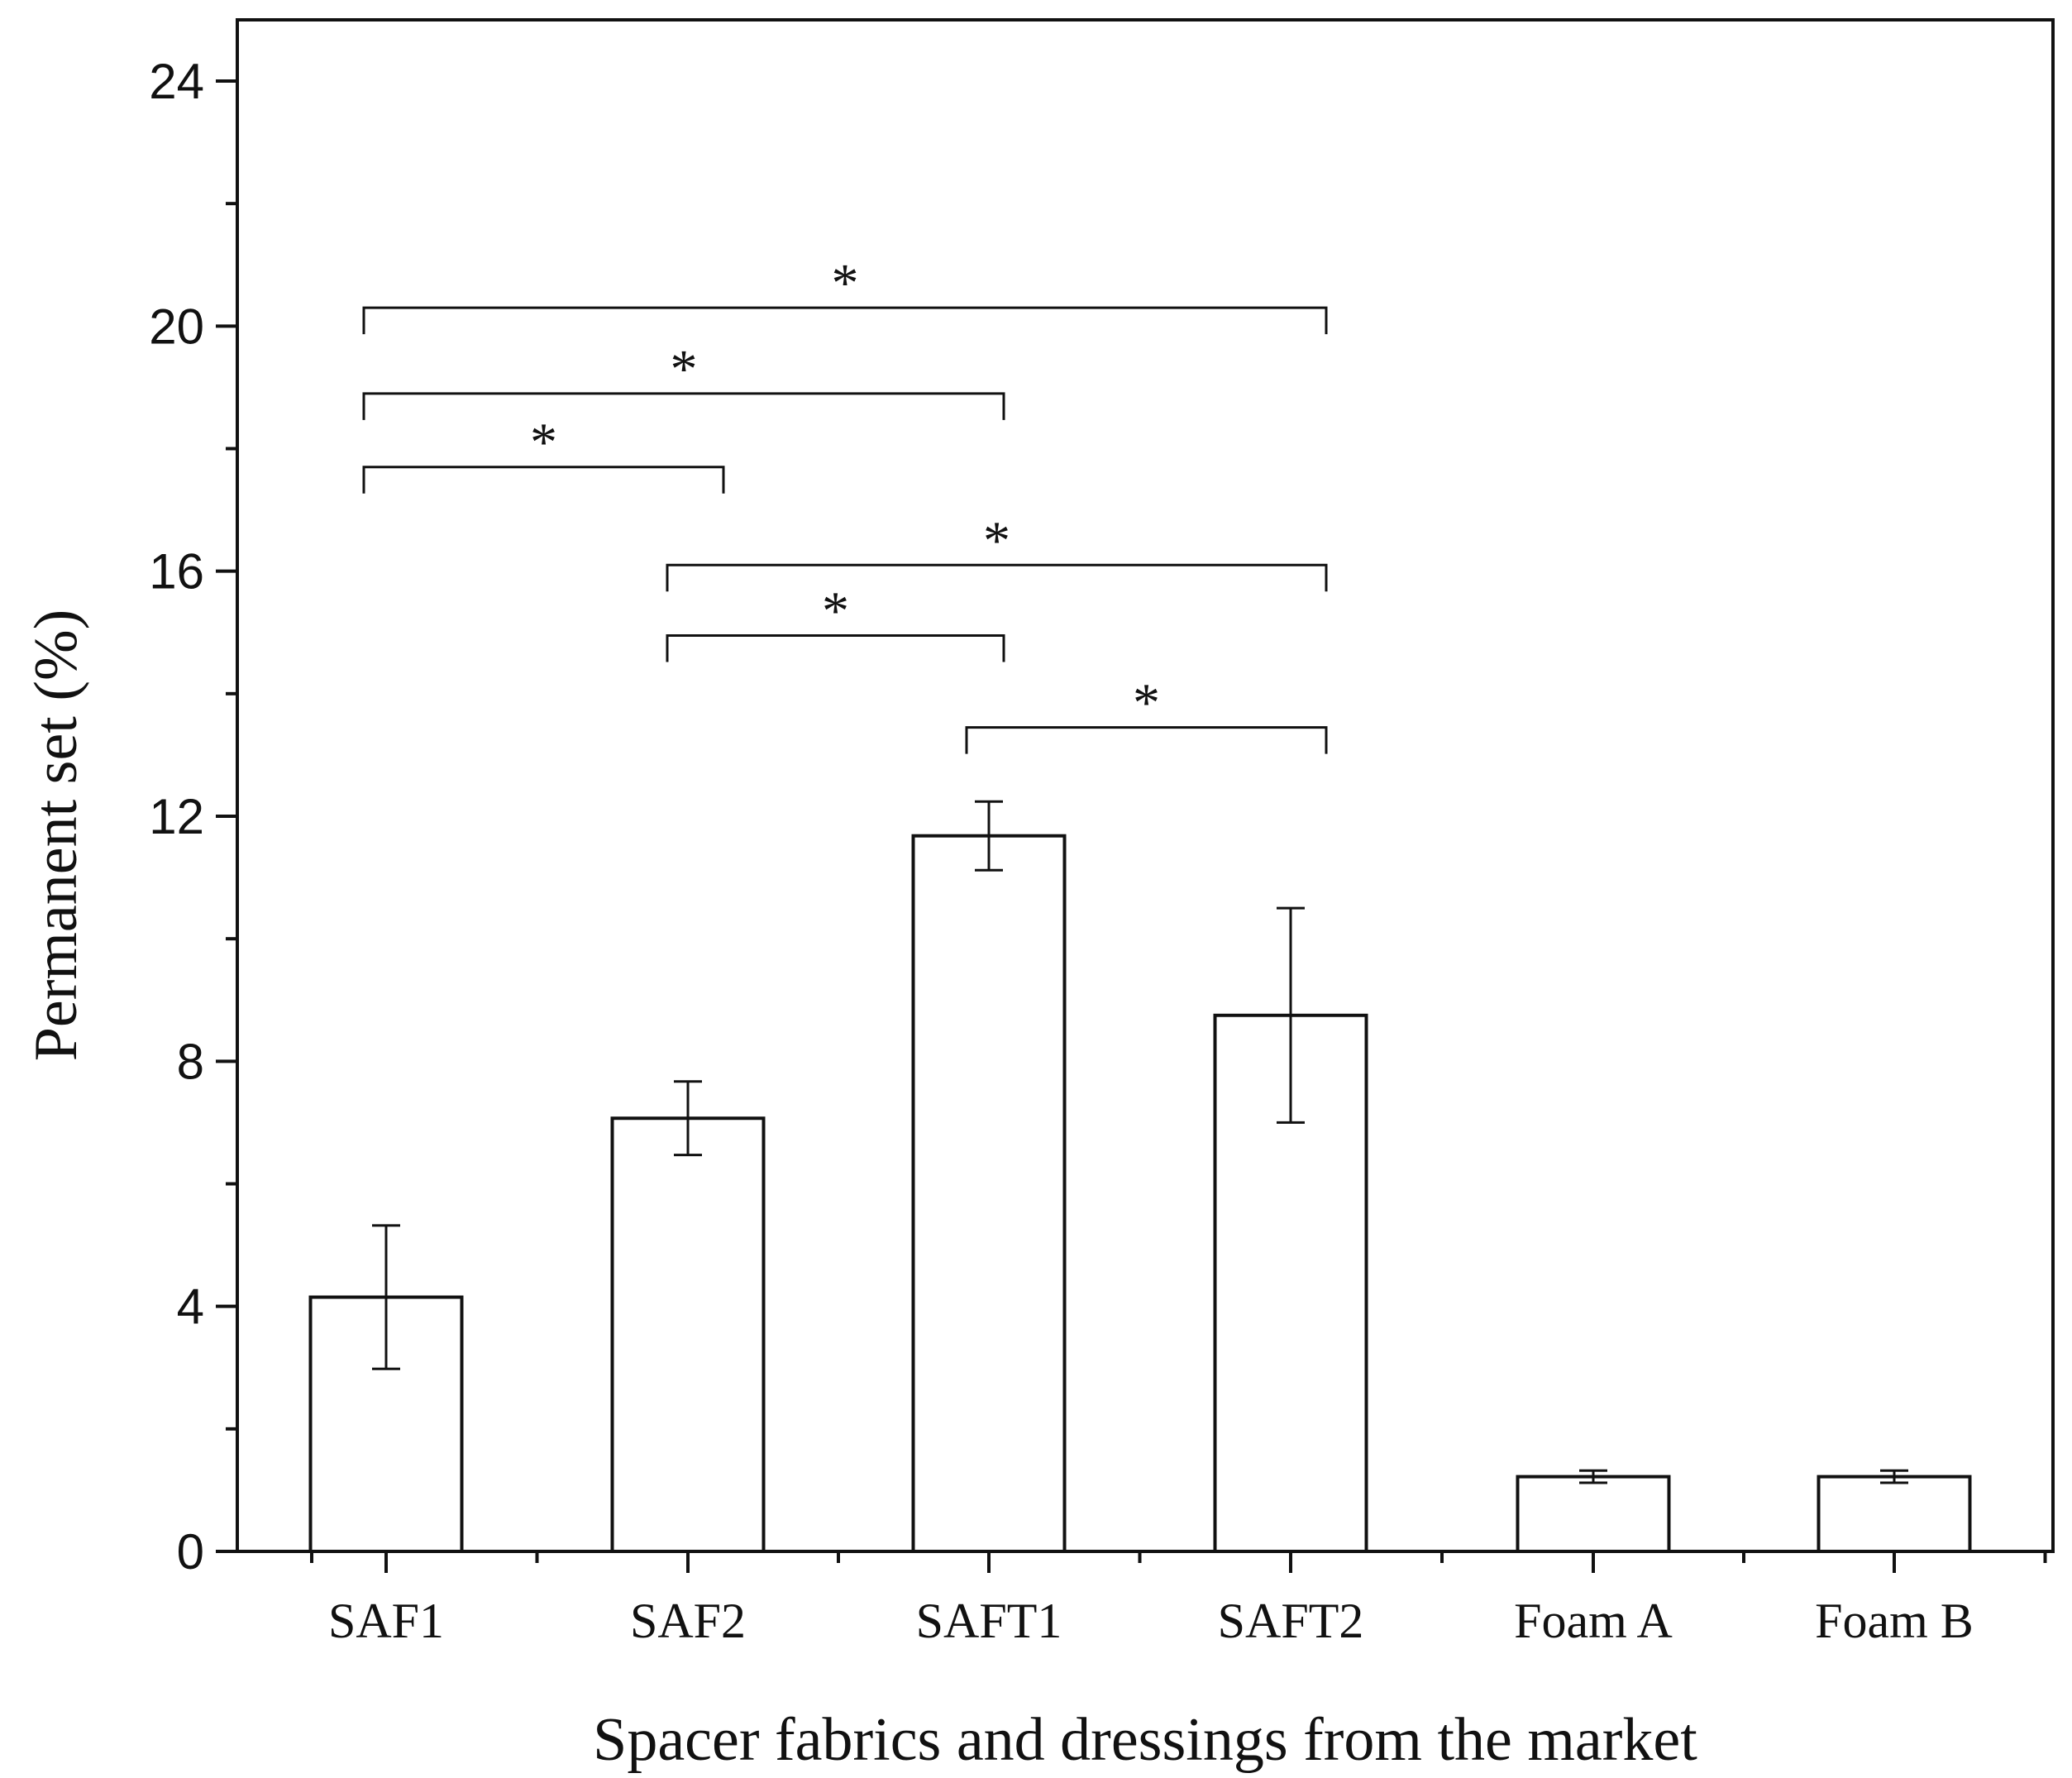  I want to click on y-tick-label: 8, so click(190, 1061).